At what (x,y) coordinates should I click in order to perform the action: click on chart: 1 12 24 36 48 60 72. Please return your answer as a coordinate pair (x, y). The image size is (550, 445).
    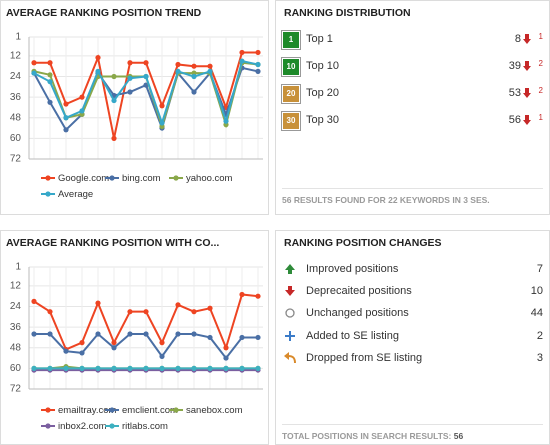
    Looking at the image, I should click on (136, 328).